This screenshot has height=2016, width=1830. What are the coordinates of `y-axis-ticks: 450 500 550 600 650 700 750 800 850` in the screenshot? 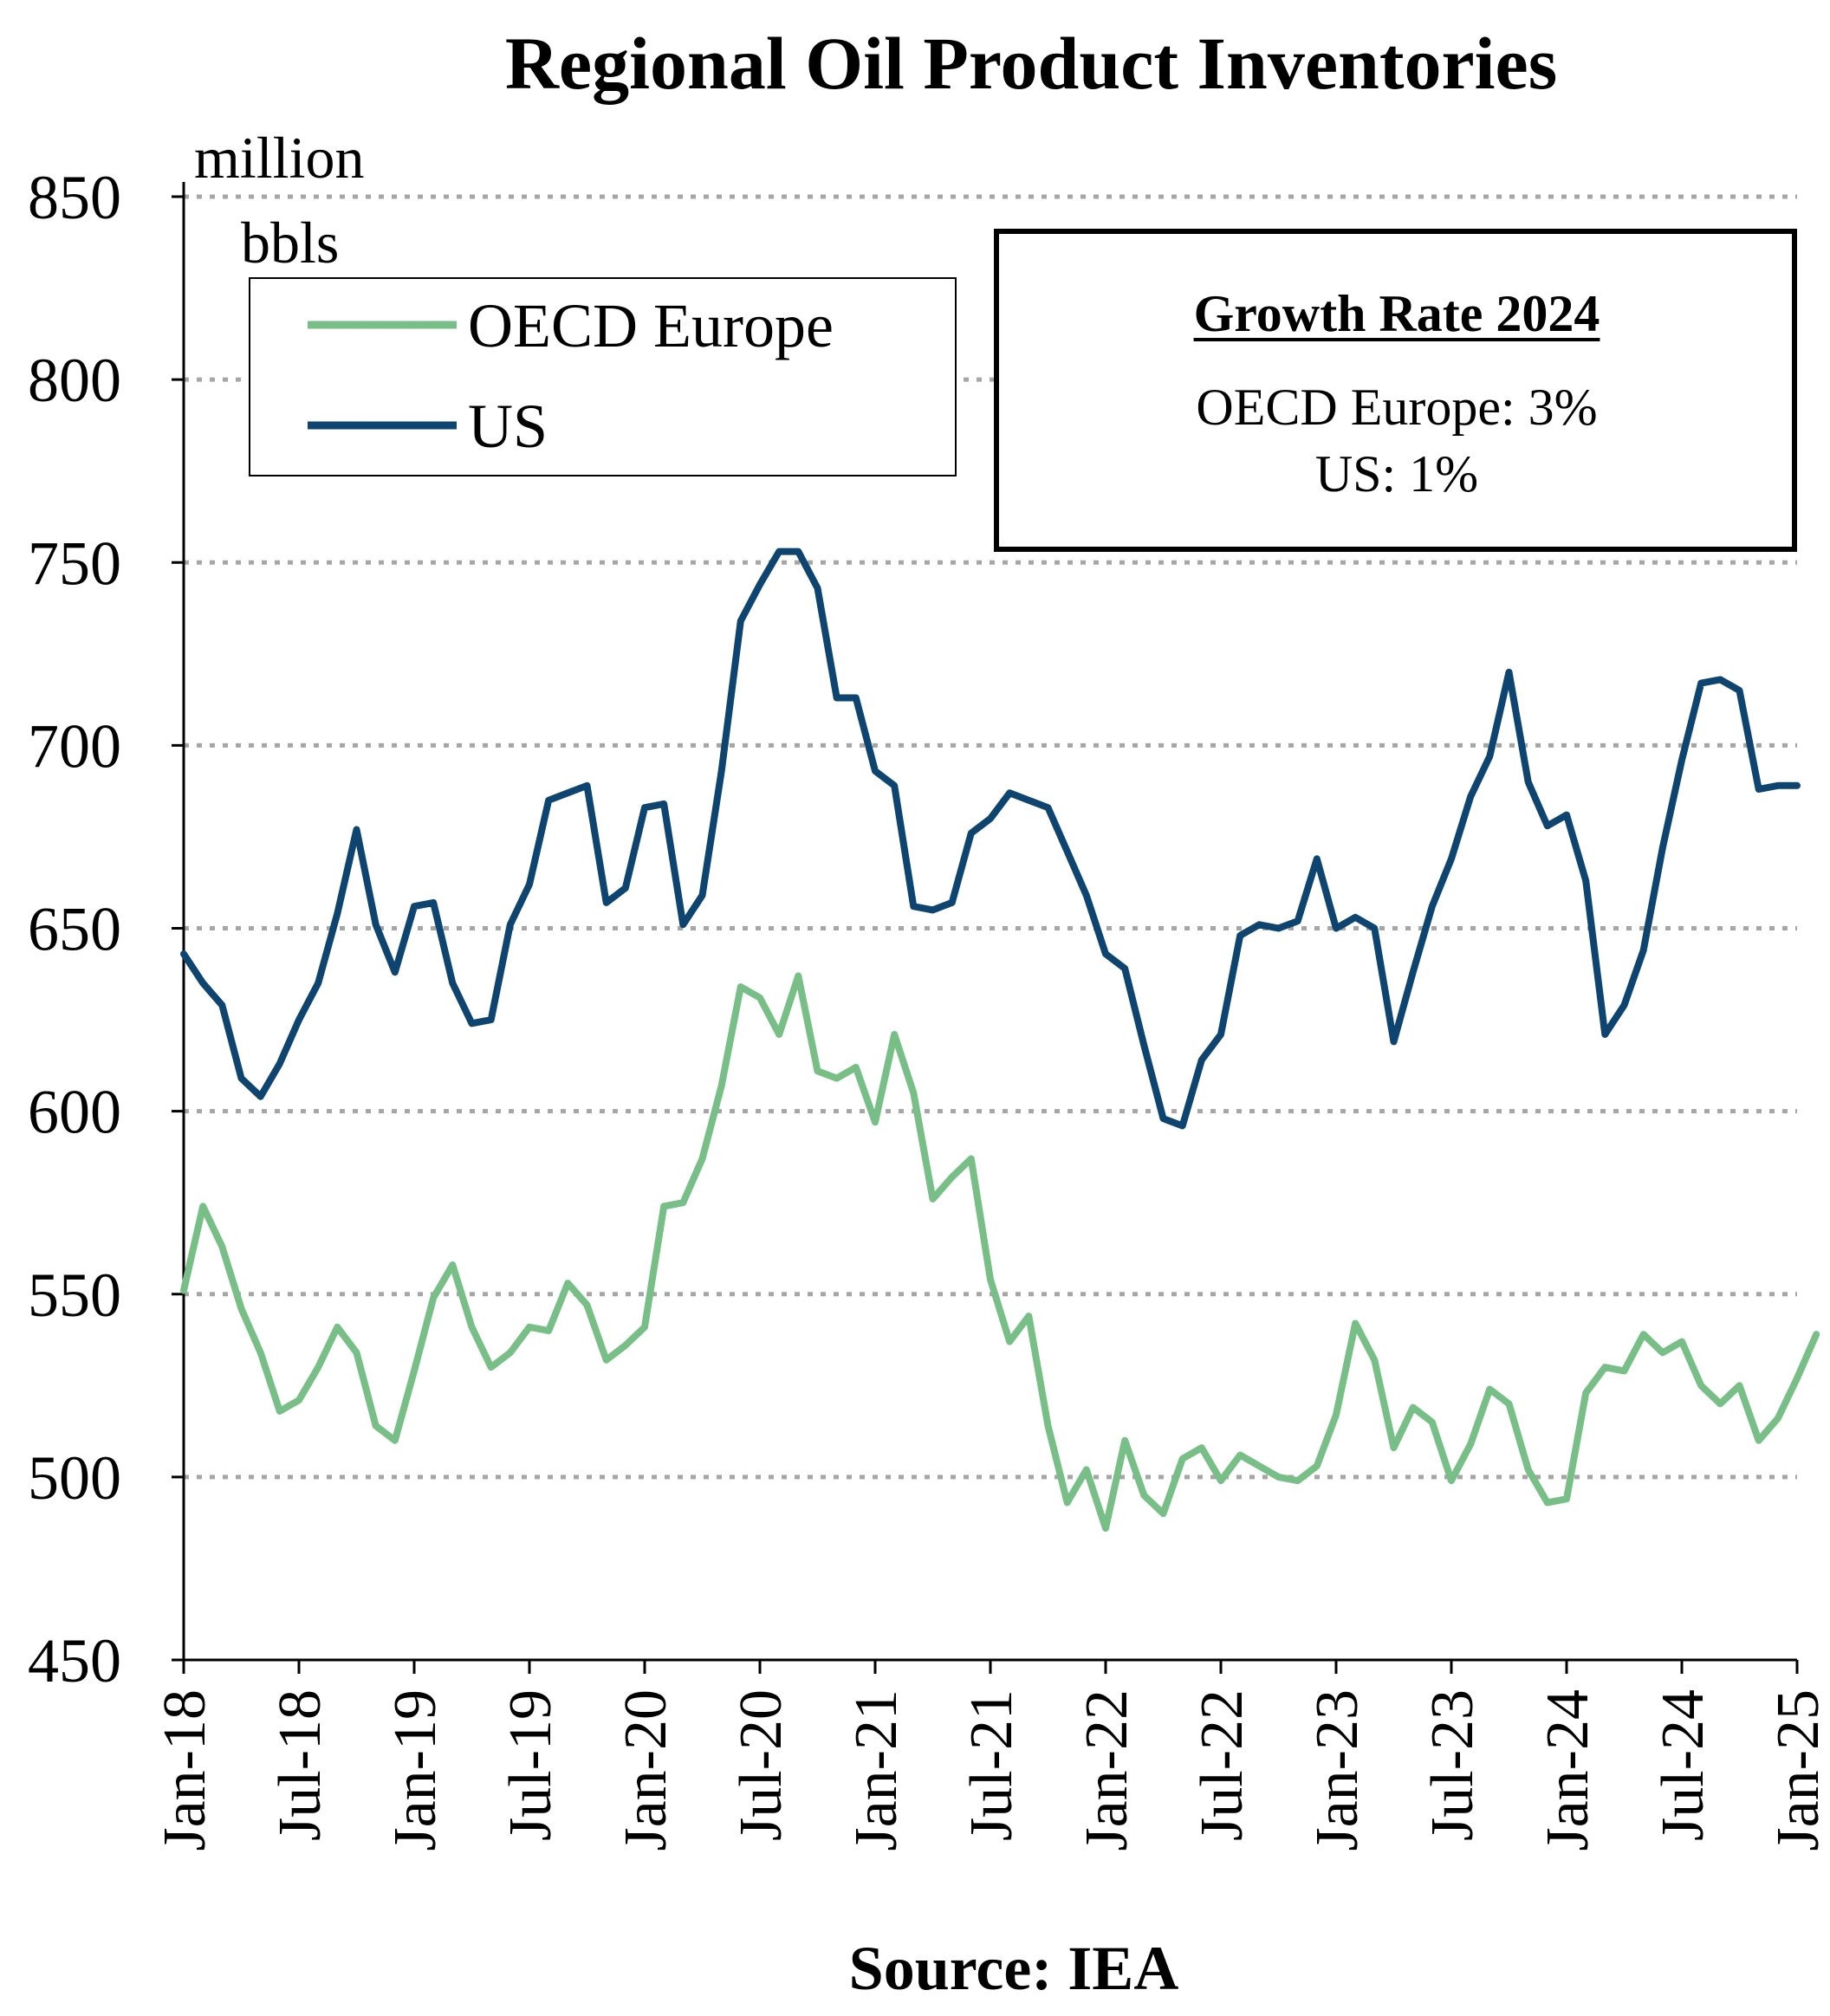 It's located at (106, 929).